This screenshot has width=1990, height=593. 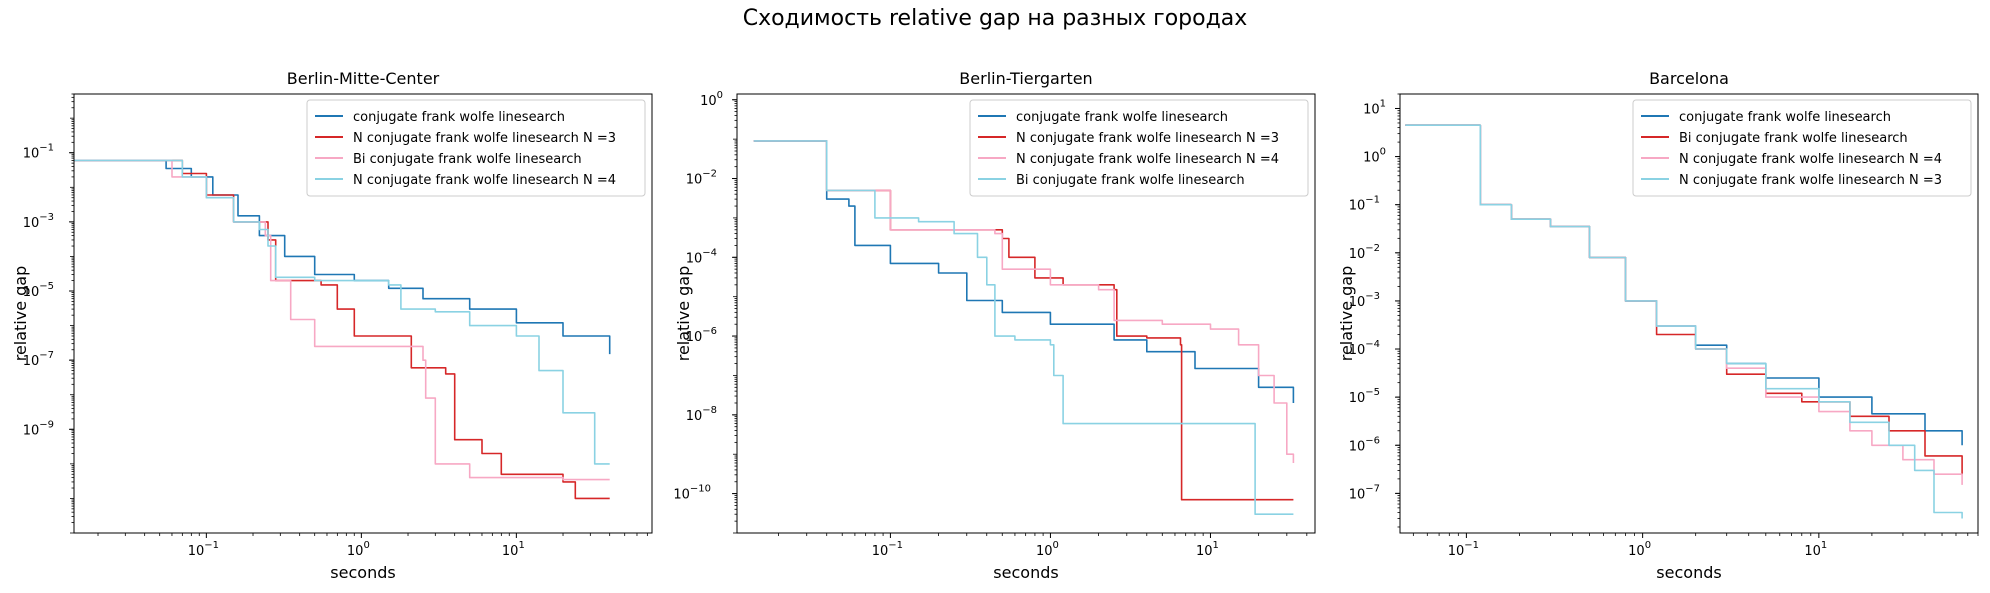 What do you see at coordinates (484, 138) in the screenshot?
I see `chart1-legend-label: N conjugate frank wolfe linesearch N =3` at bounding box center [484, 138].